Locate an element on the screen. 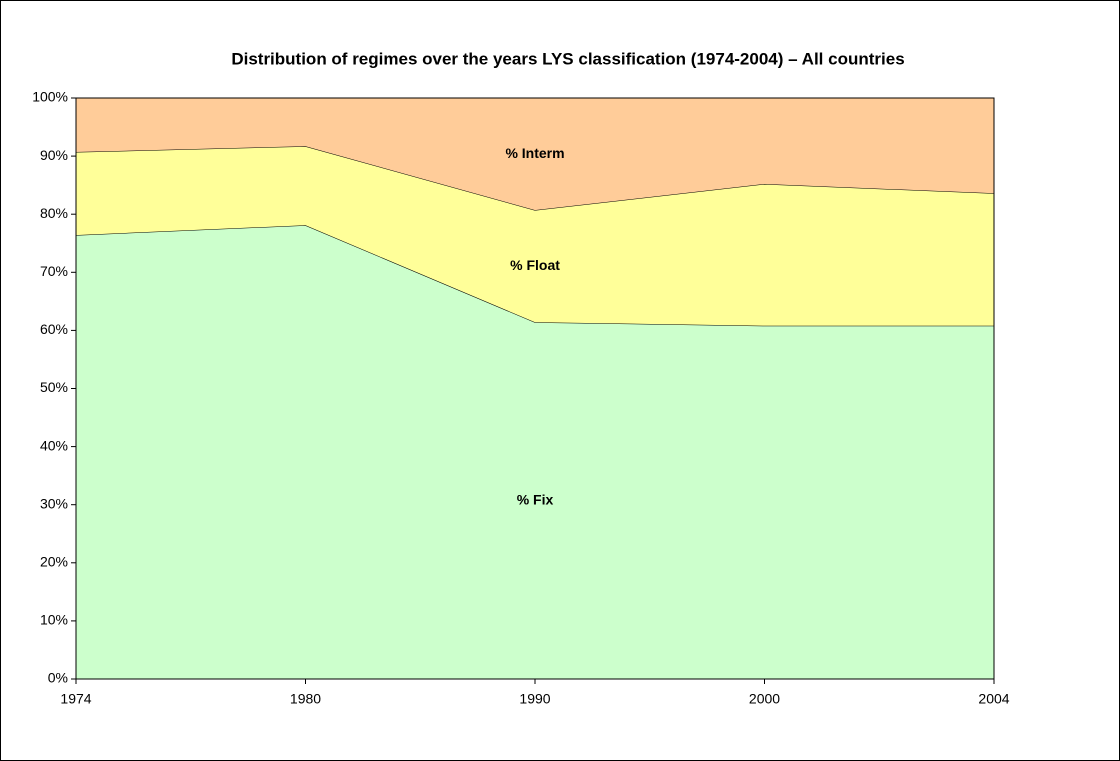  area is located at coordinates (535, 154).